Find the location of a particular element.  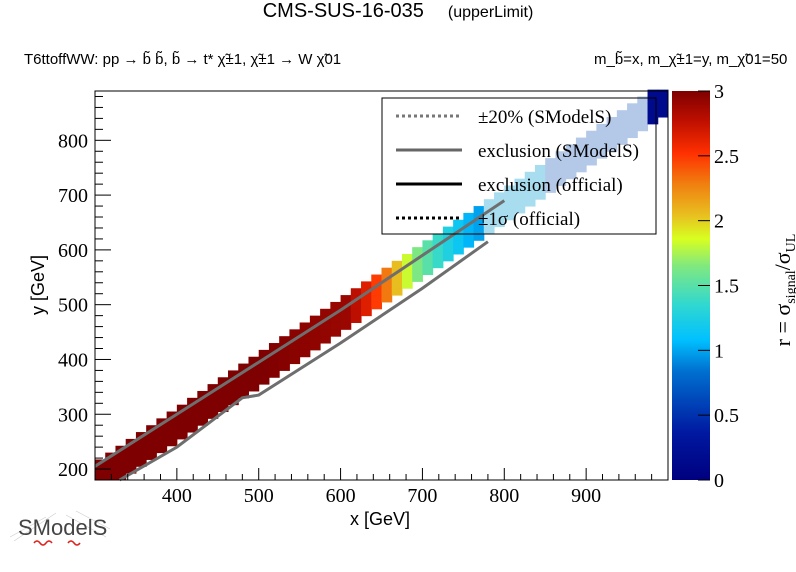

y-axis-label: y [GeV] is located at coordinates (38, 285).